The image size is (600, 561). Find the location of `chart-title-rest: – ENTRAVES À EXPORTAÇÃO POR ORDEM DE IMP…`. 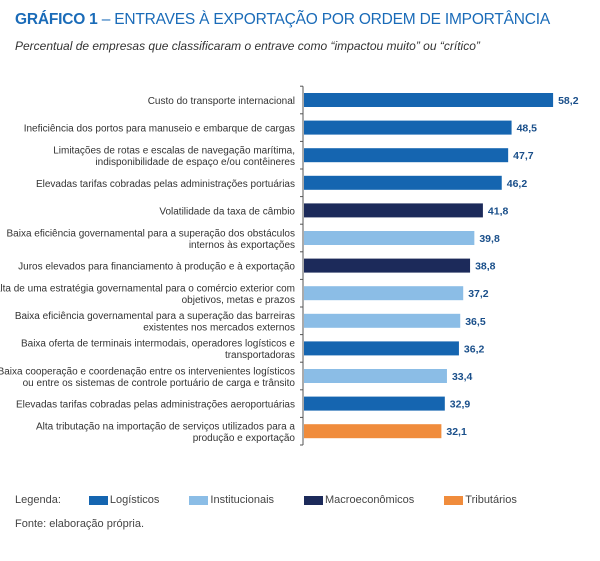

chart-title-rest: – ENTRAVES À EXPORTAÇÃO POR ORDEM DE IMP… is located at coordinates (324, 19).